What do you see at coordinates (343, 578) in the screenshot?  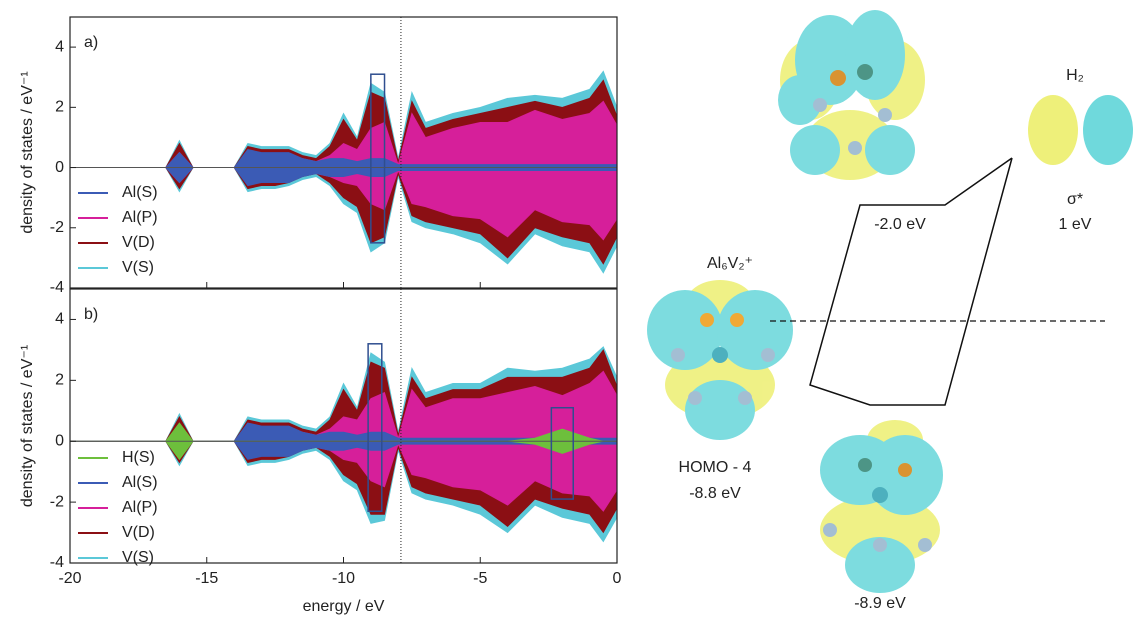 I see `x-tick-label: -10` at bounding box center [343, 578].